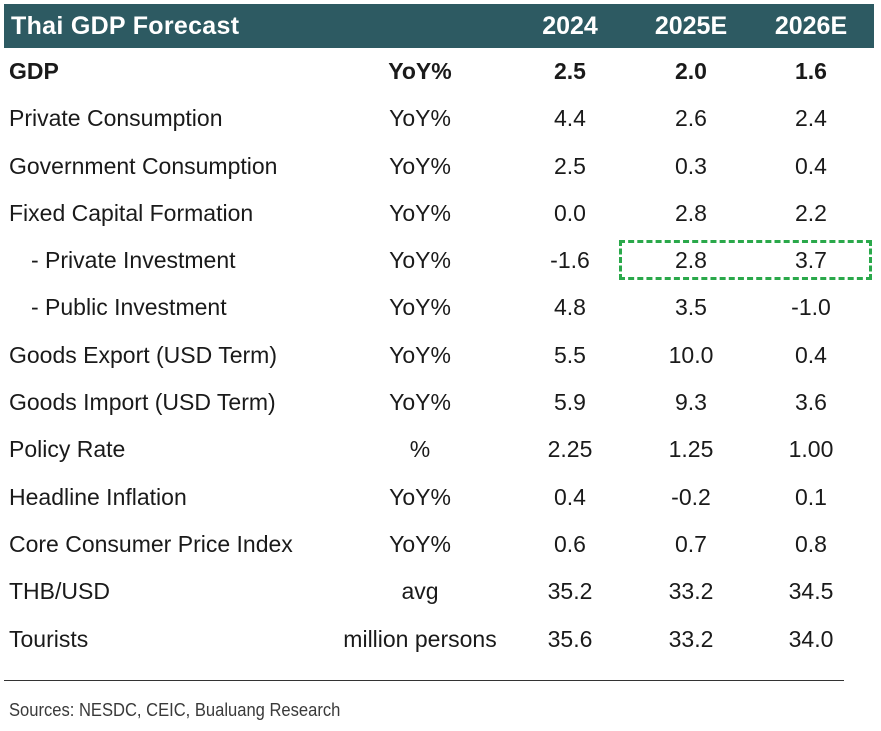 This screenshot has width=881, height=731. I want to click on value-2026e: 34.0, so click(811, 638).